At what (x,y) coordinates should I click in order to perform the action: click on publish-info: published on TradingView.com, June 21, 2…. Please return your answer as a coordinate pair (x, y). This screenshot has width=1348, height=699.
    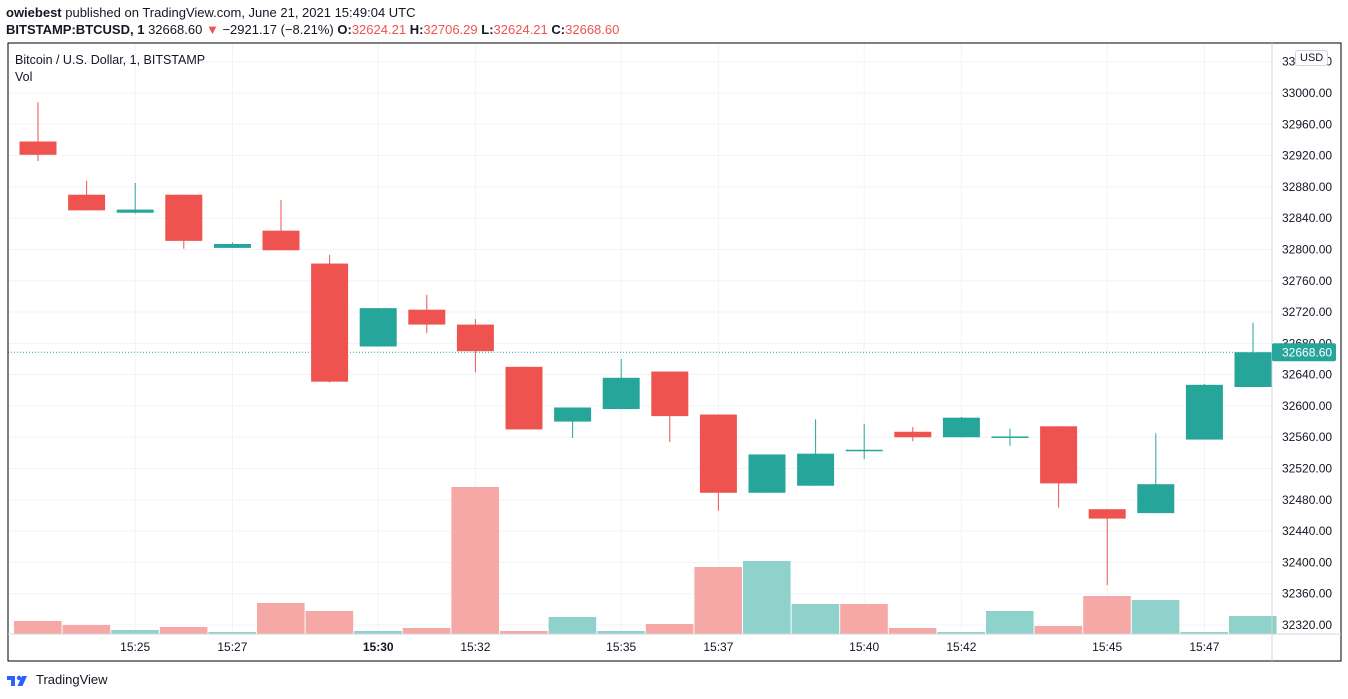
    Looking at the image, I should click on (238, 12).